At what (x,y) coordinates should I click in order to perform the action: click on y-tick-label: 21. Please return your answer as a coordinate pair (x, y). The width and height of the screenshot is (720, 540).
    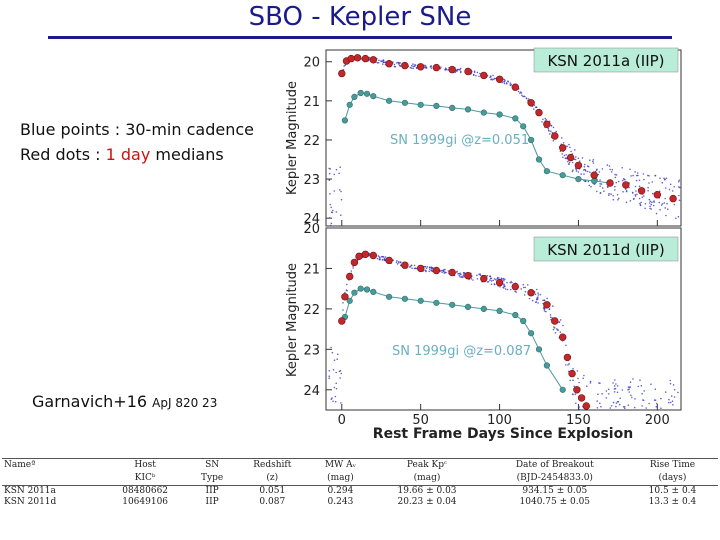
    Looking at the image, I should click on (311, 102).